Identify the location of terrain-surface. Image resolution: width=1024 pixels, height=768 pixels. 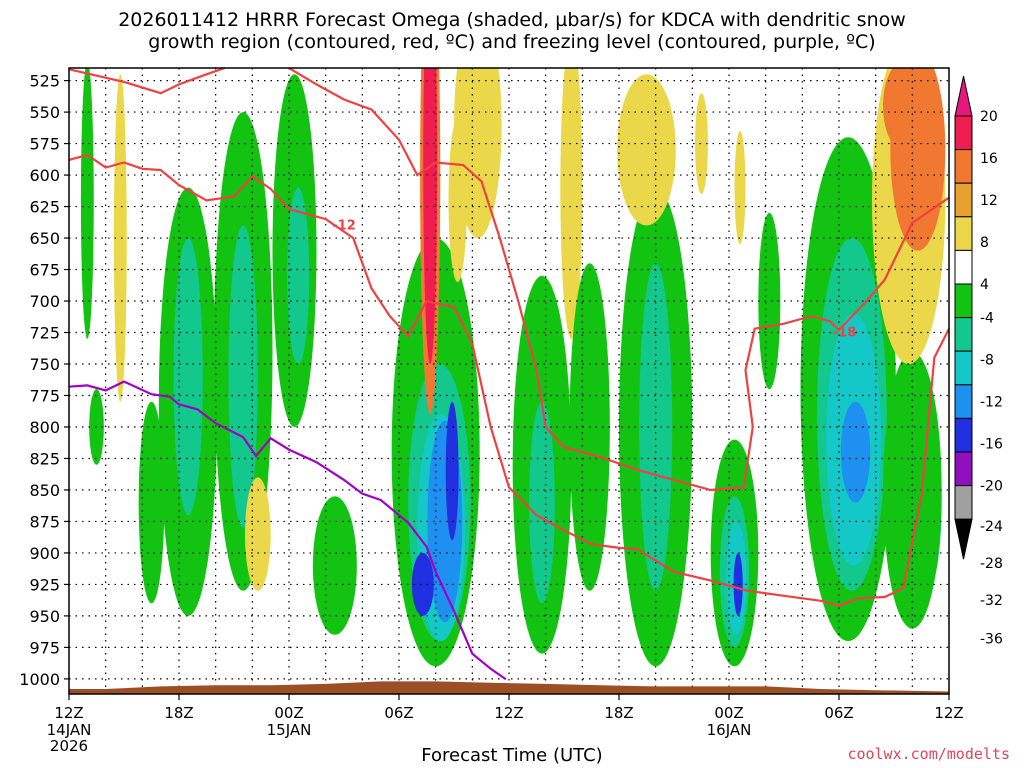
(509, 687).